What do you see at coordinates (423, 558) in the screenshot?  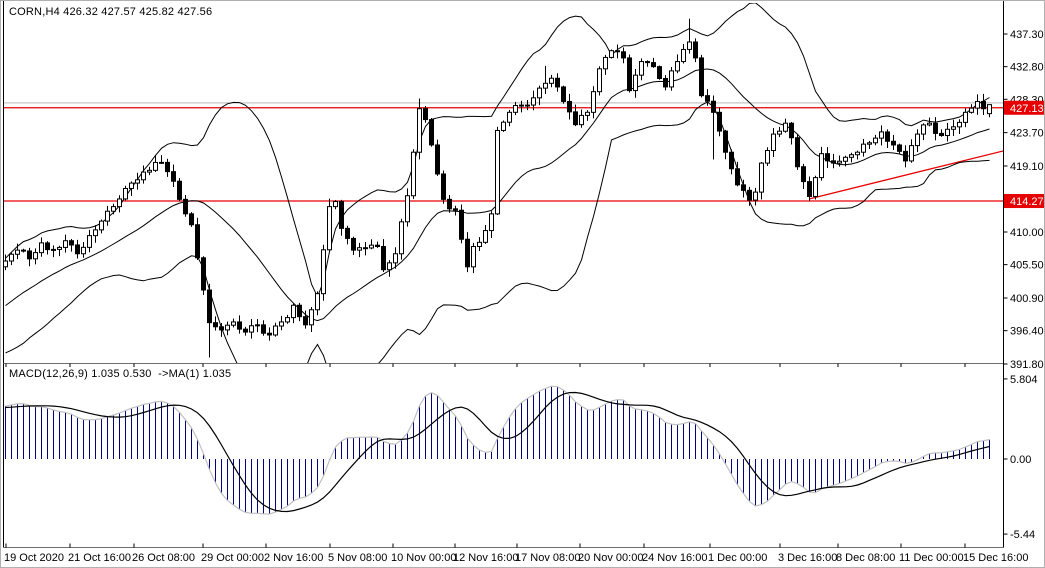 I see `time-tick-label: 10 Nov 00:00` at bounding box center [423, 558].